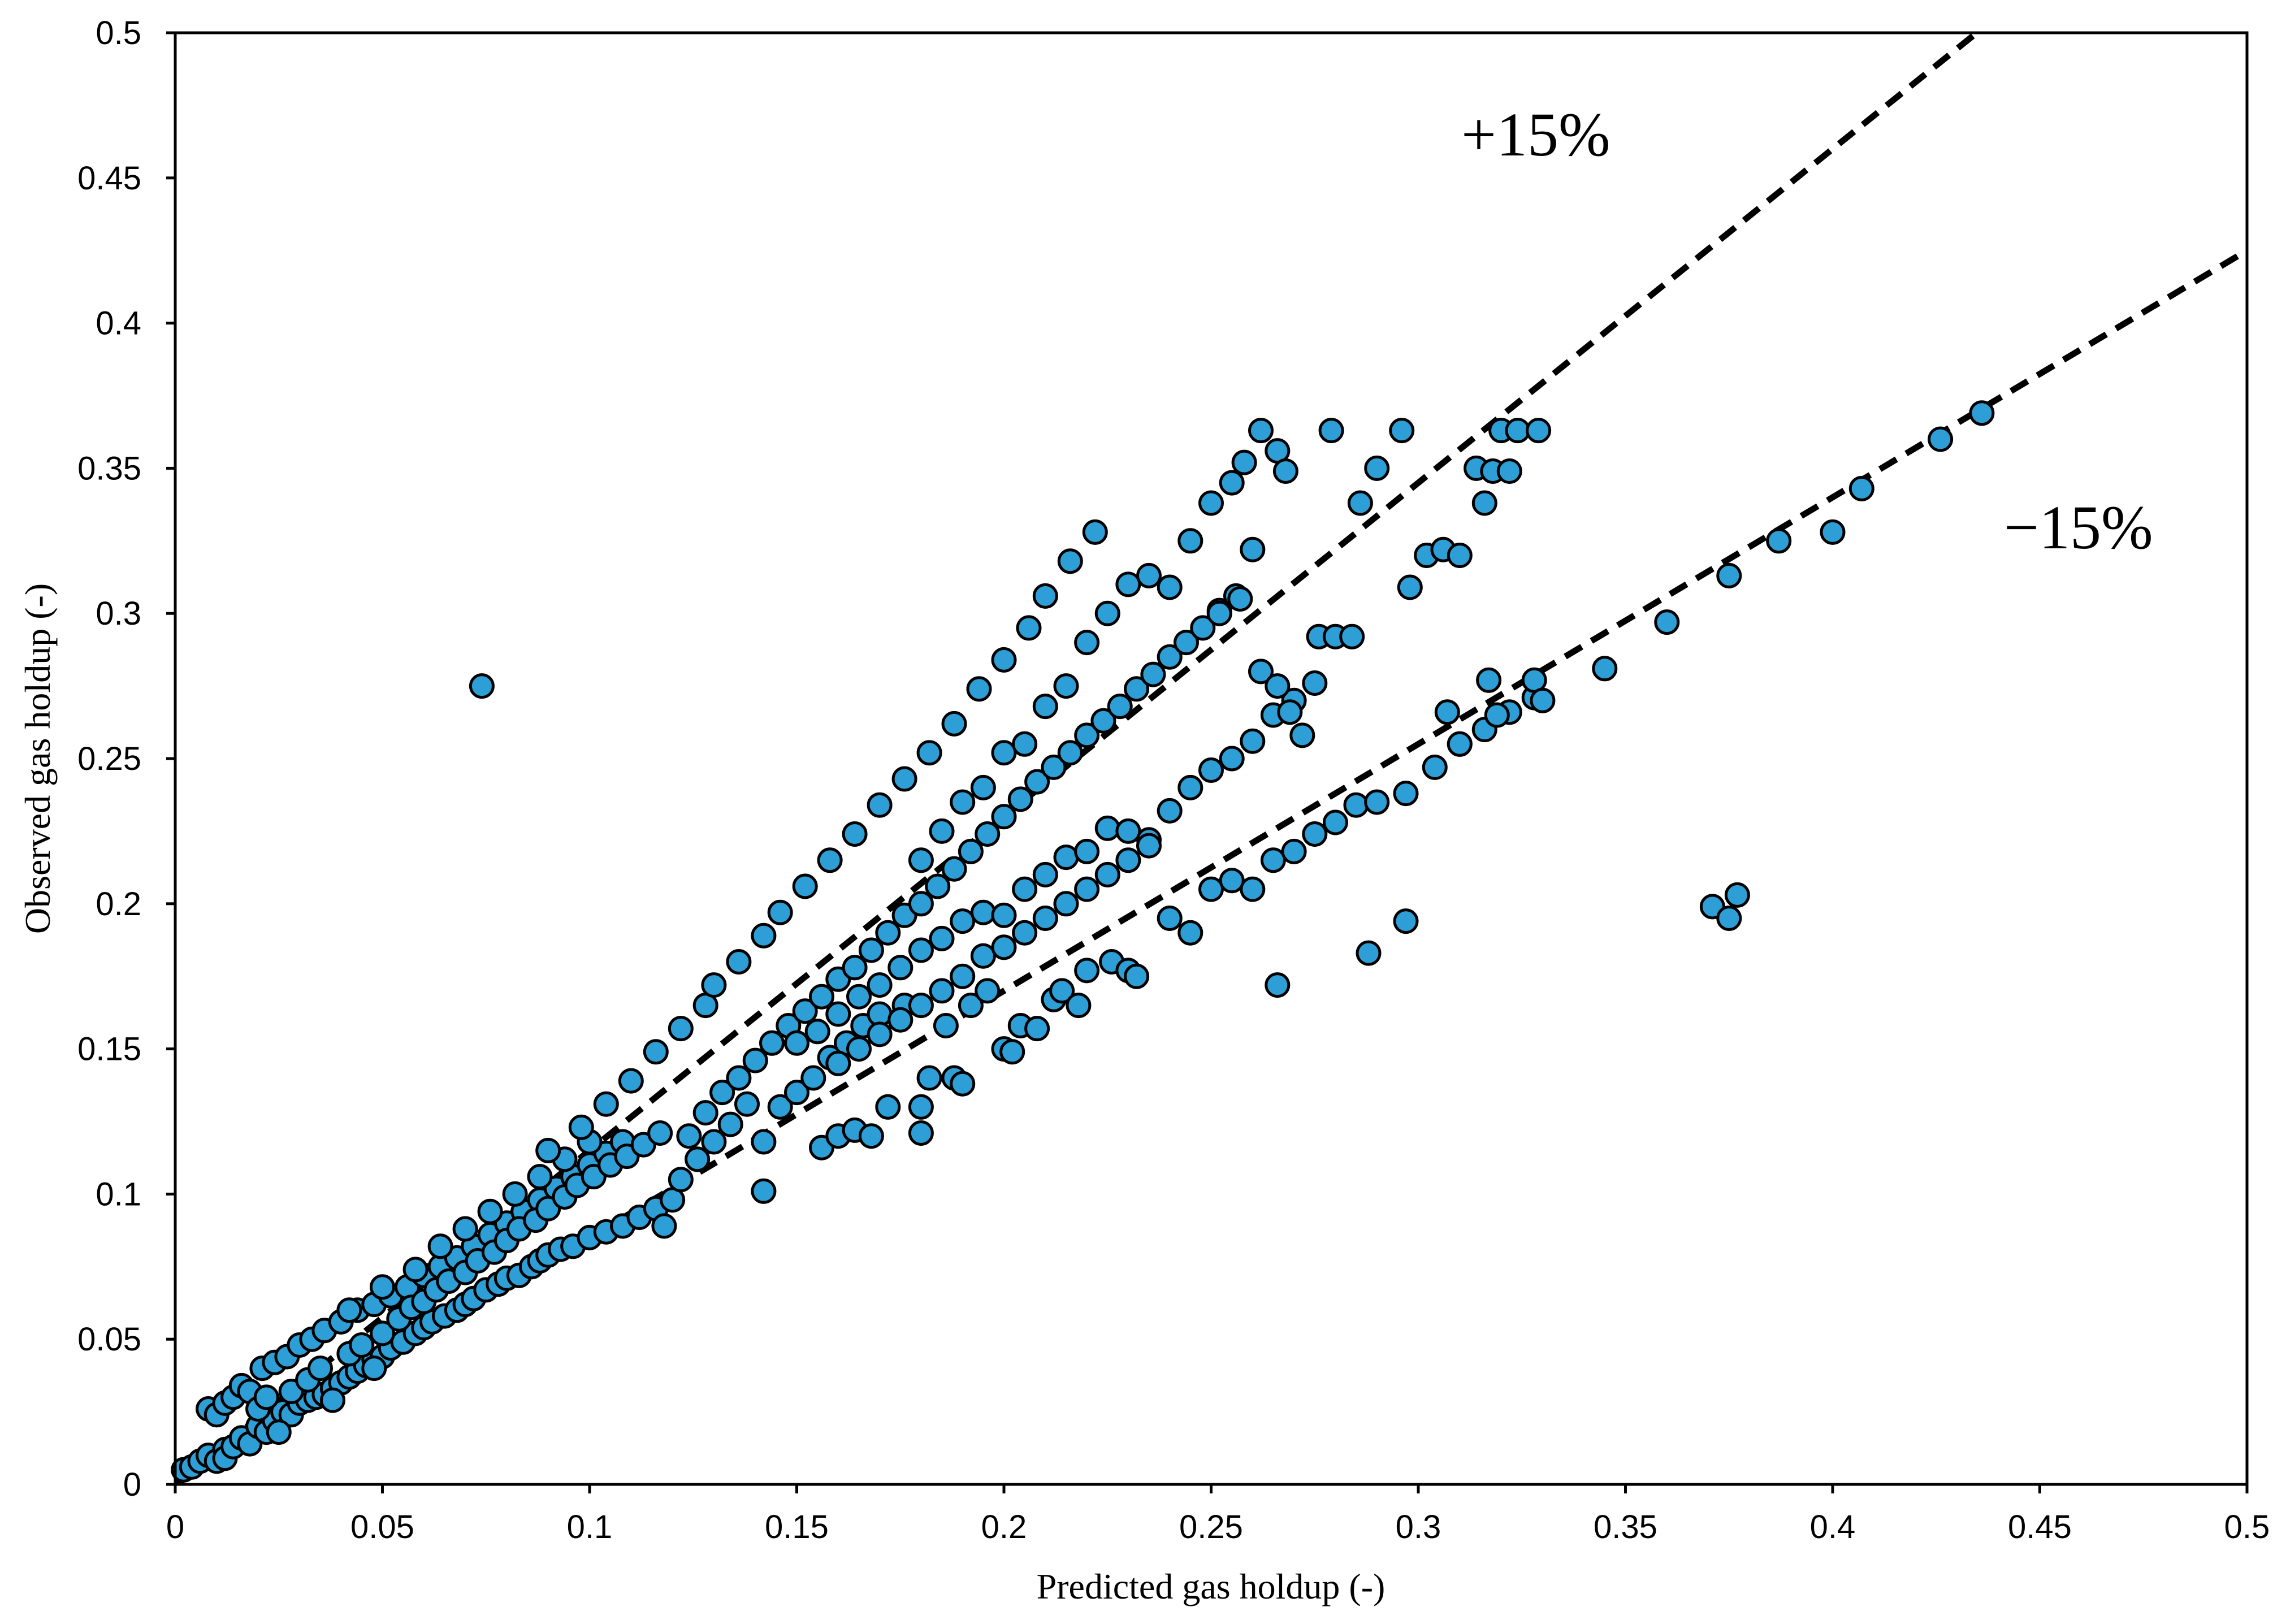 The width and height of the screenshot is (2286, 1624). Describe the element at coordinates (1004, 1527) in the screenshot. I see `x-tick-label: 0.2` at that location.